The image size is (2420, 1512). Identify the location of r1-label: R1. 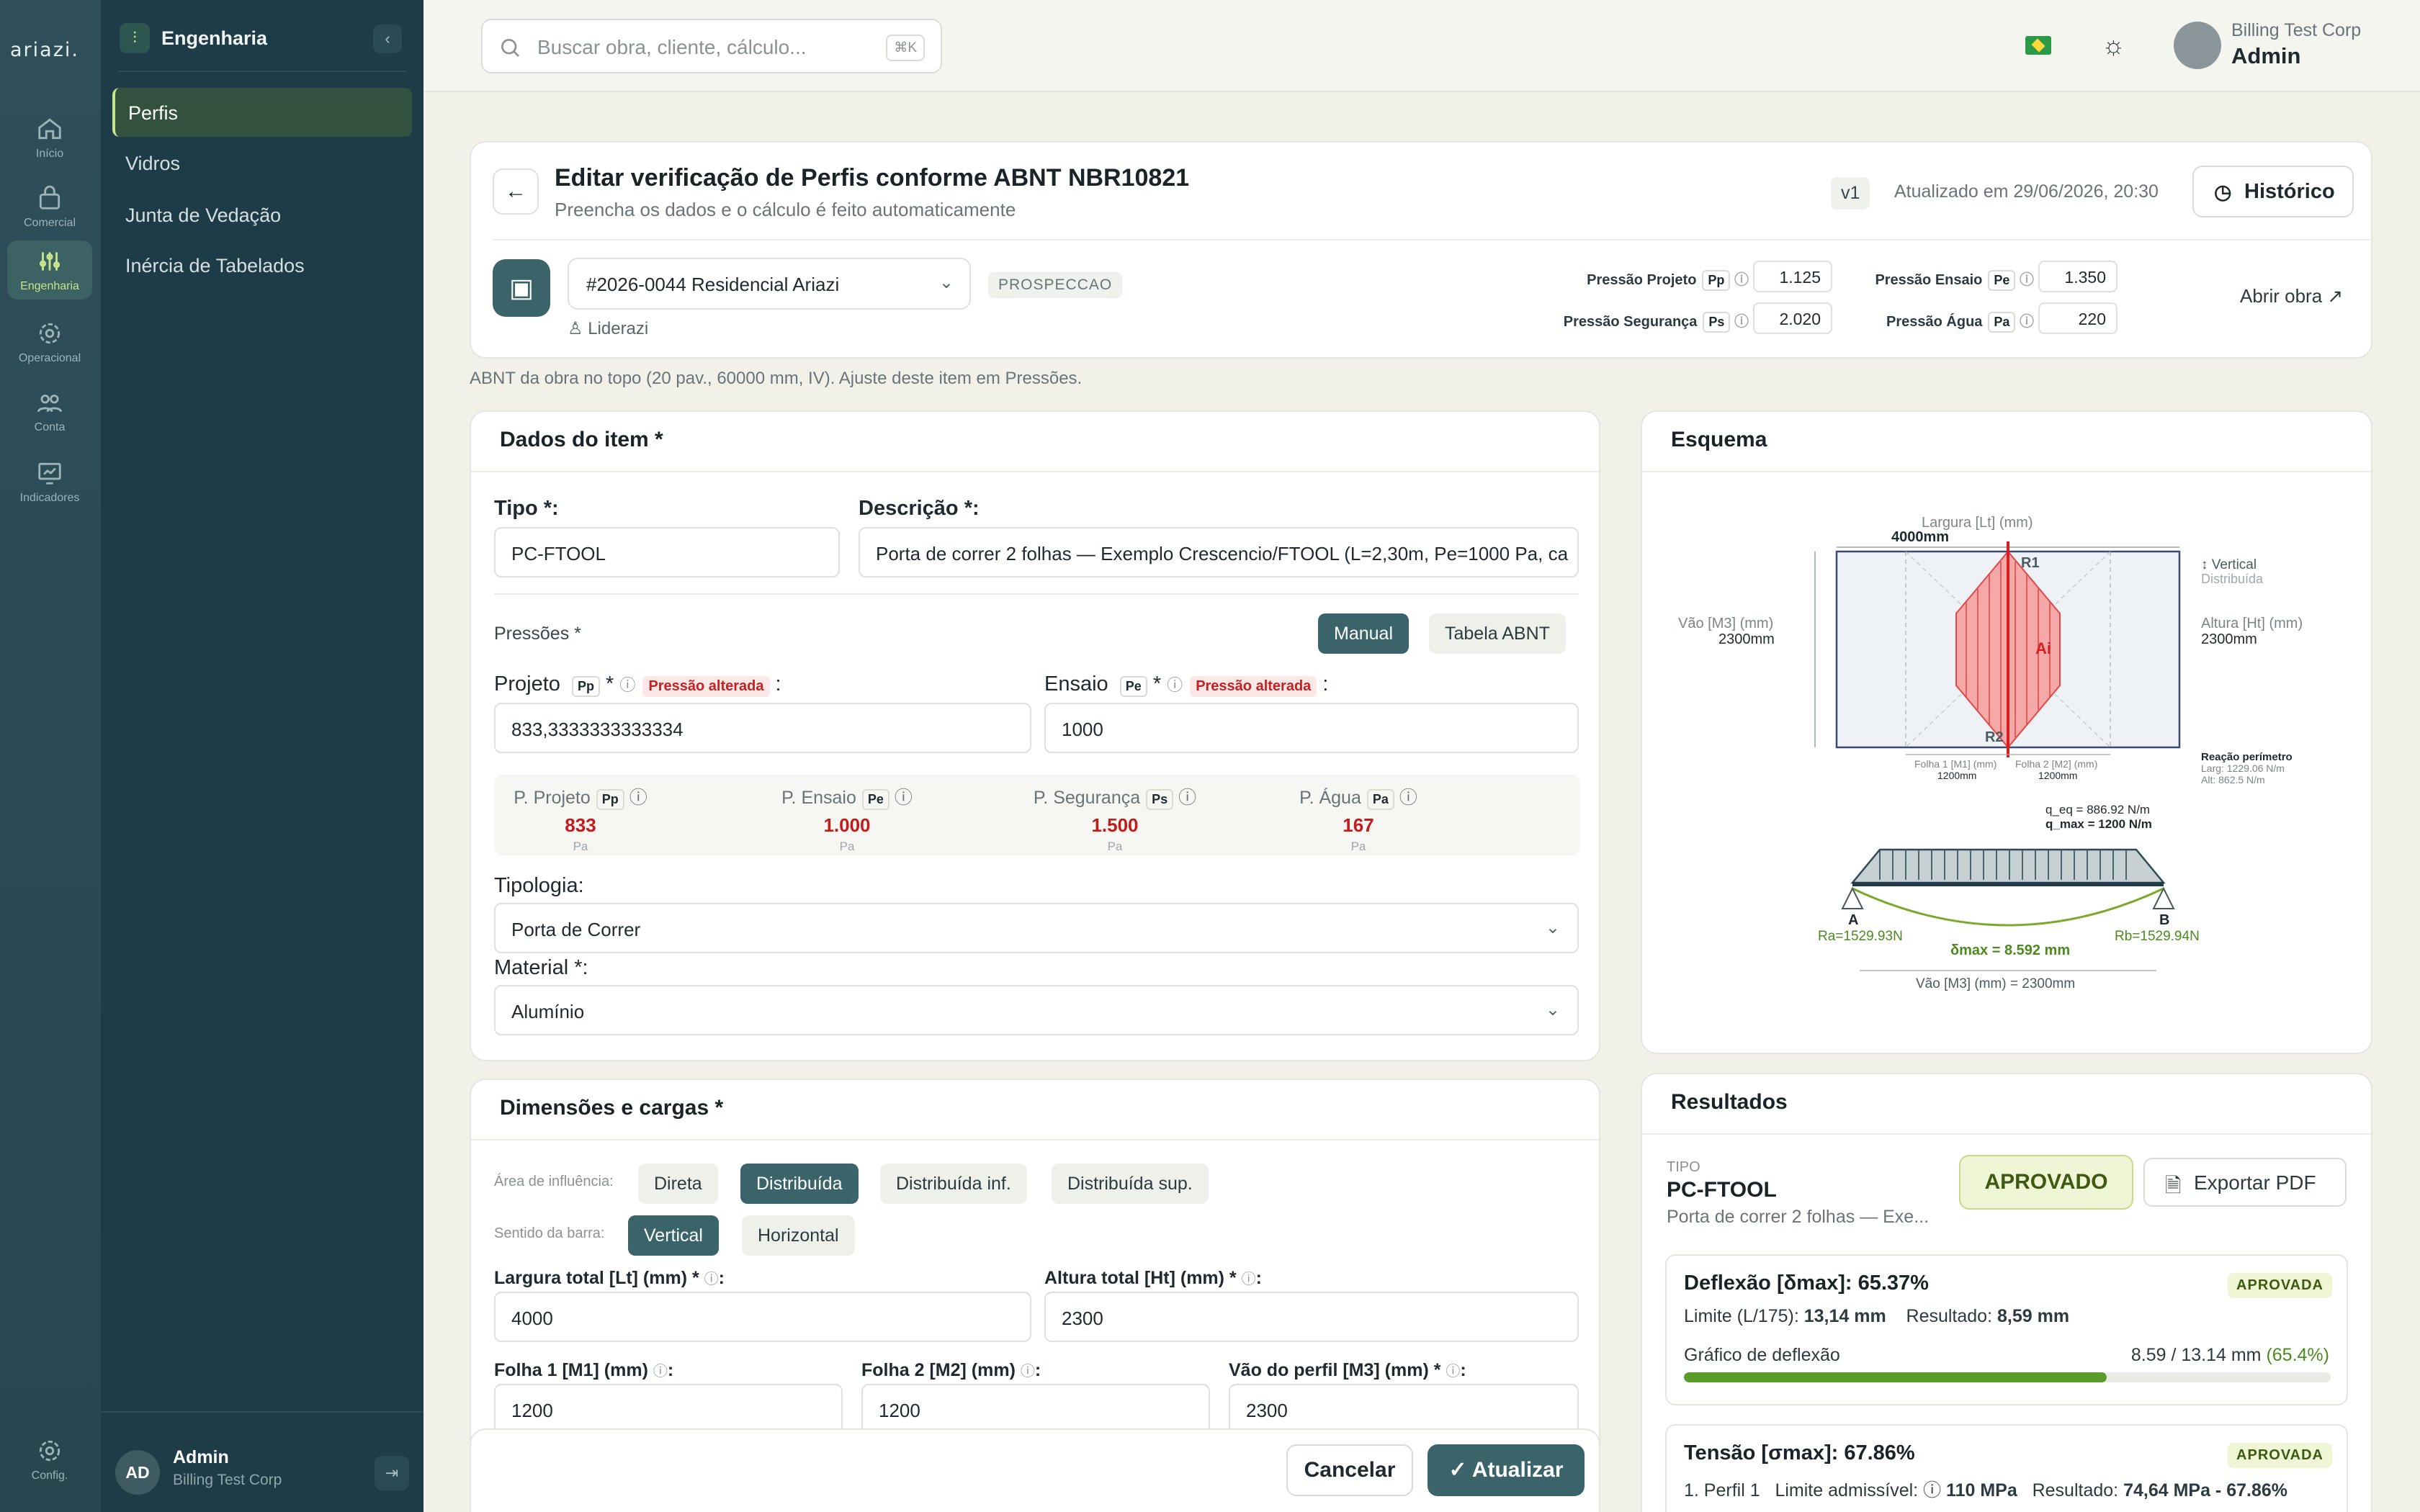
(2030, 563).